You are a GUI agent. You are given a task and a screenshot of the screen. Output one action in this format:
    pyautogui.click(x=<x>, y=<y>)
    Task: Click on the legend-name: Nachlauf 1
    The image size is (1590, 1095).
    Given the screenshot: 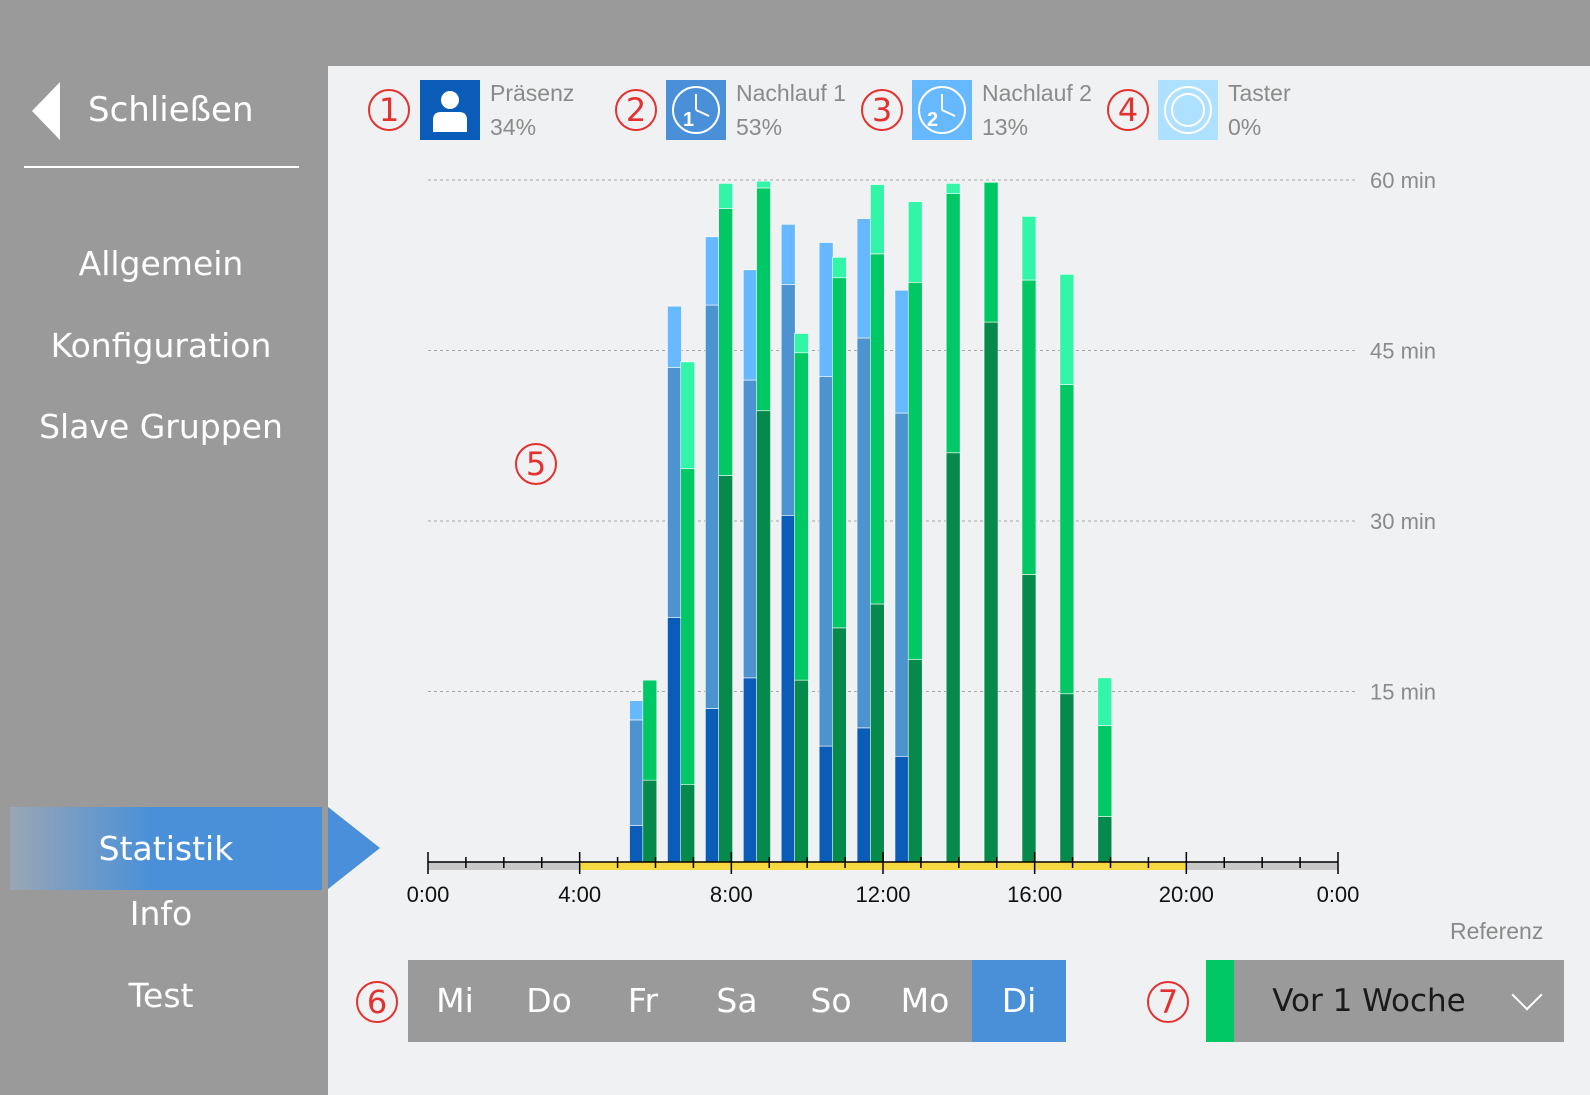 What is the action you would take?
    pyautogui.click(x=791, y=93)
    